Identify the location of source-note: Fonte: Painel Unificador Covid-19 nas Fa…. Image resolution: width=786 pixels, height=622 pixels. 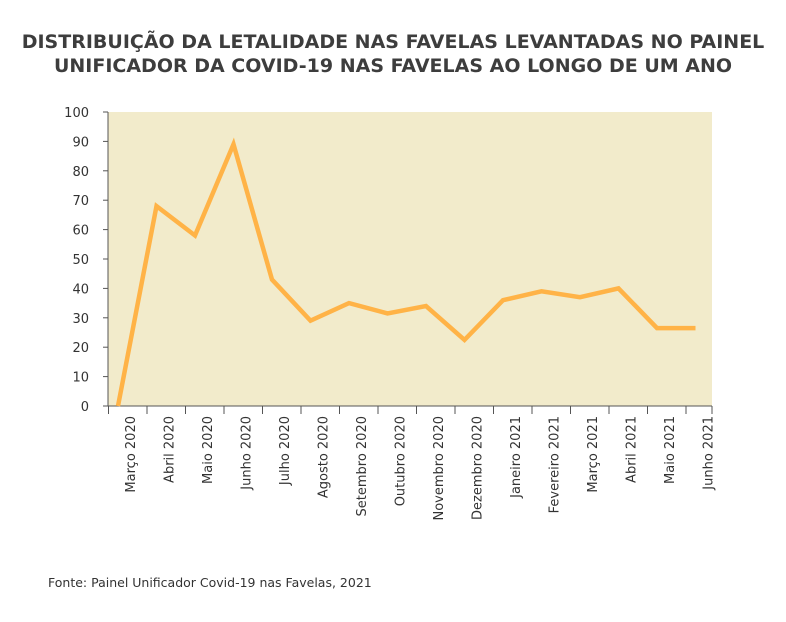
(210, 582).